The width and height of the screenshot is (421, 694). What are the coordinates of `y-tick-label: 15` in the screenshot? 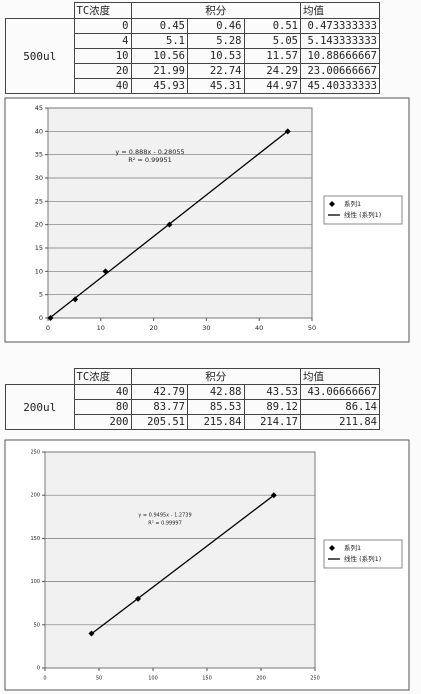 It's located at (39, 248).